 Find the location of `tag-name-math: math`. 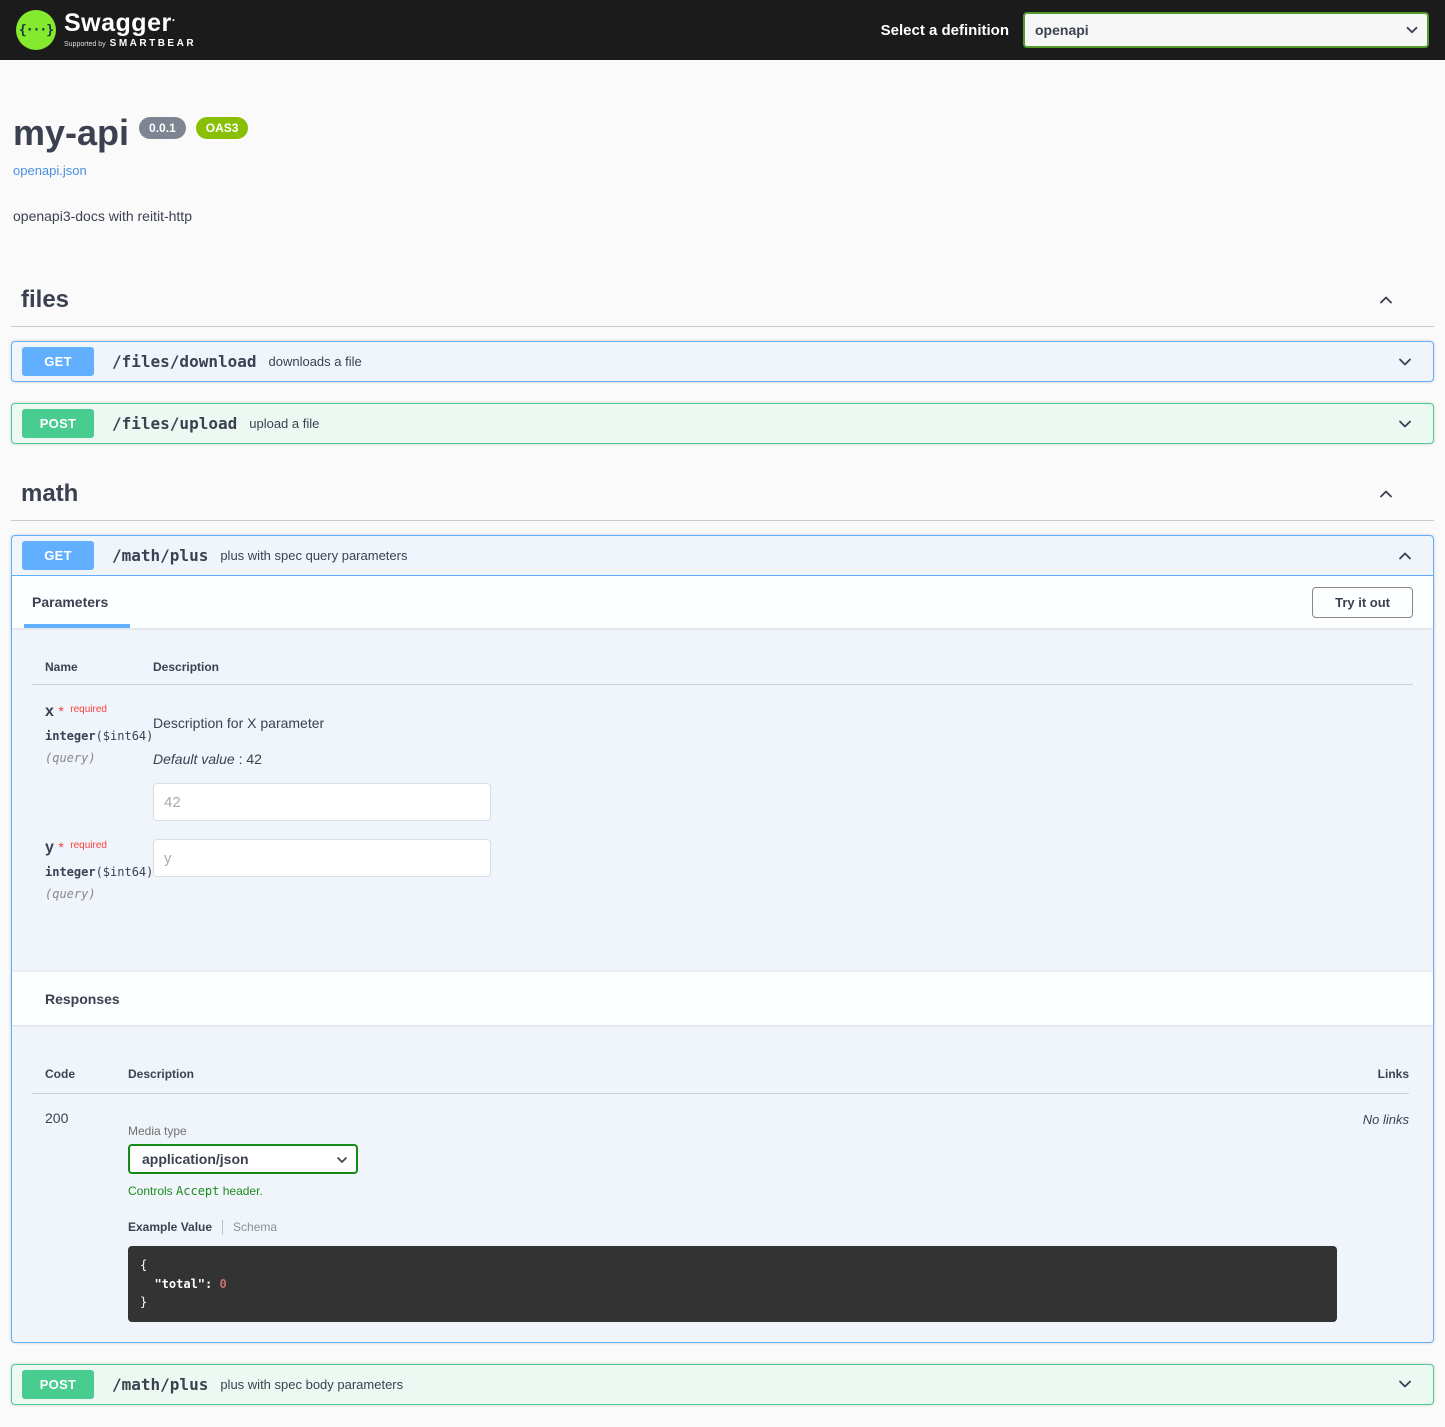

tag-name-math: math is located at coordinates (50, 493).